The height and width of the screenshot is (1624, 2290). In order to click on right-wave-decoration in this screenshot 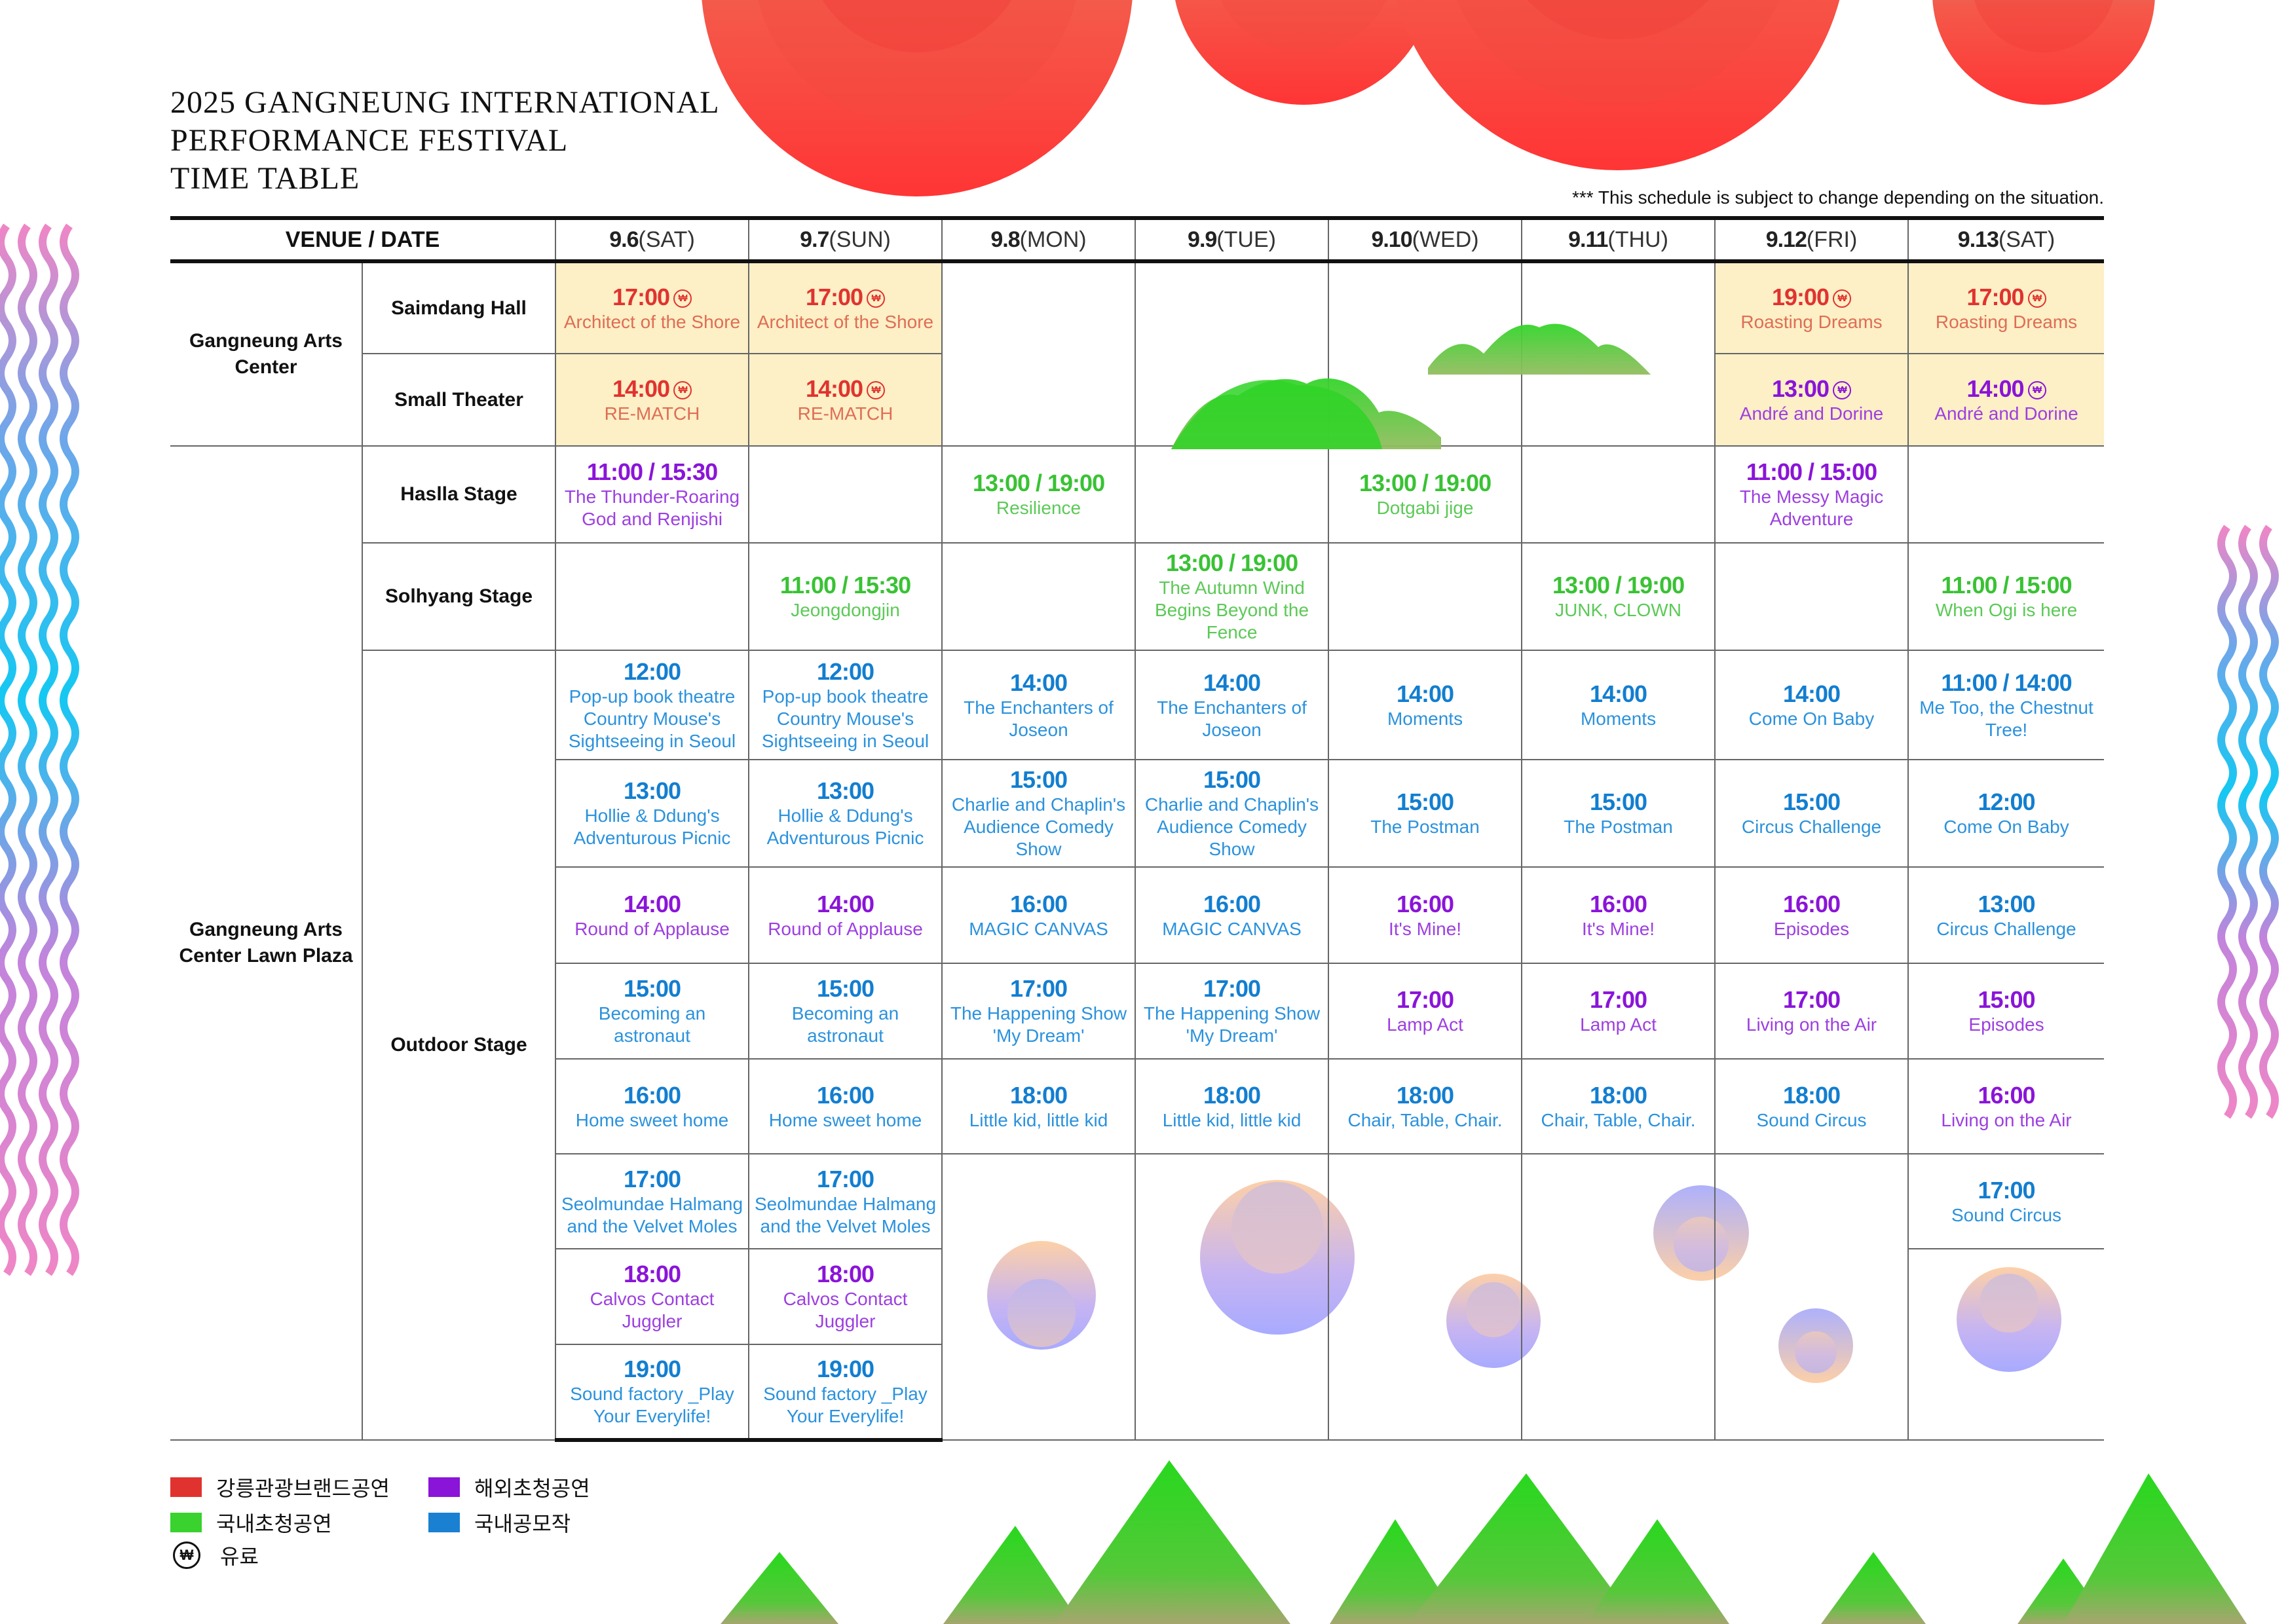, I will do `click(2248, 822)`.